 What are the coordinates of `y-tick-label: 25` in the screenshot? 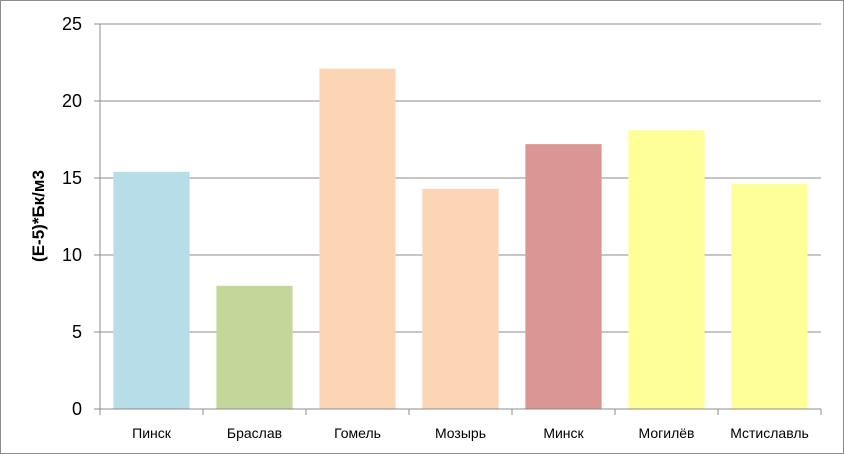 It's located at (72, 24).